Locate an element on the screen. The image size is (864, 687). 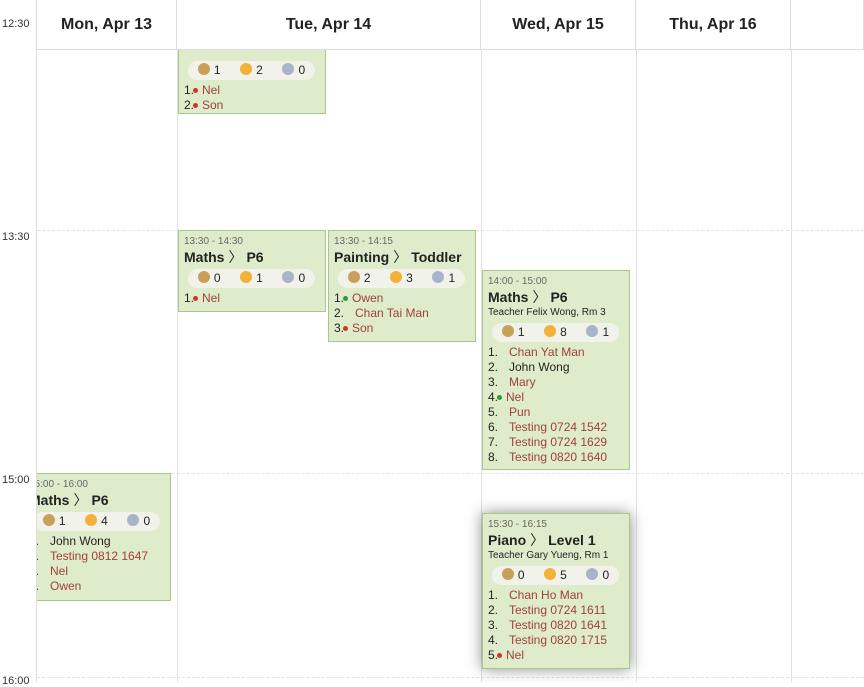
student-row: 5. Pun is located at coordinates (556, 412).